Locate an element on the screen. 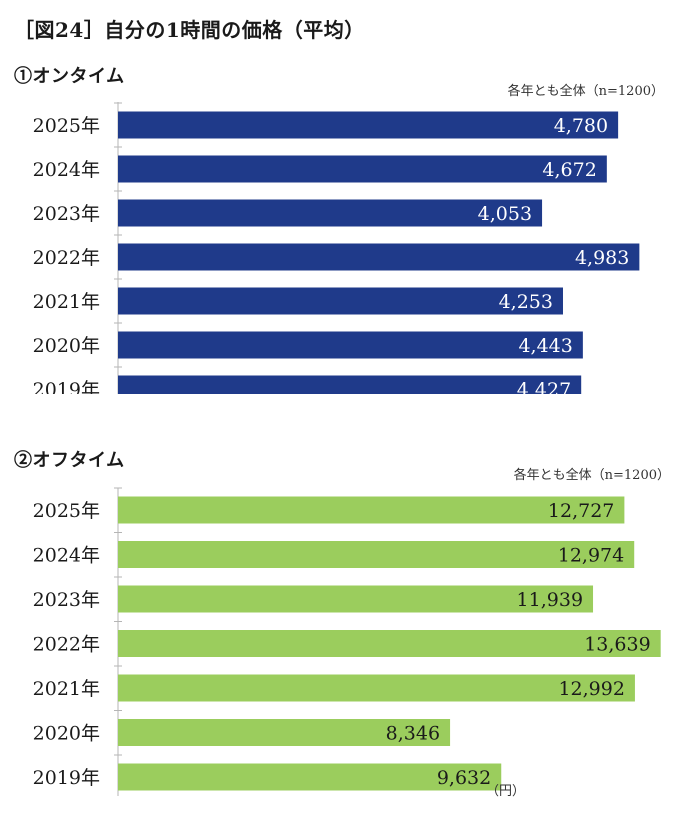 Image resolution: width=684 pixels, height=831 pixels. data-label: 4,053 is located at coordinates (505, 214).